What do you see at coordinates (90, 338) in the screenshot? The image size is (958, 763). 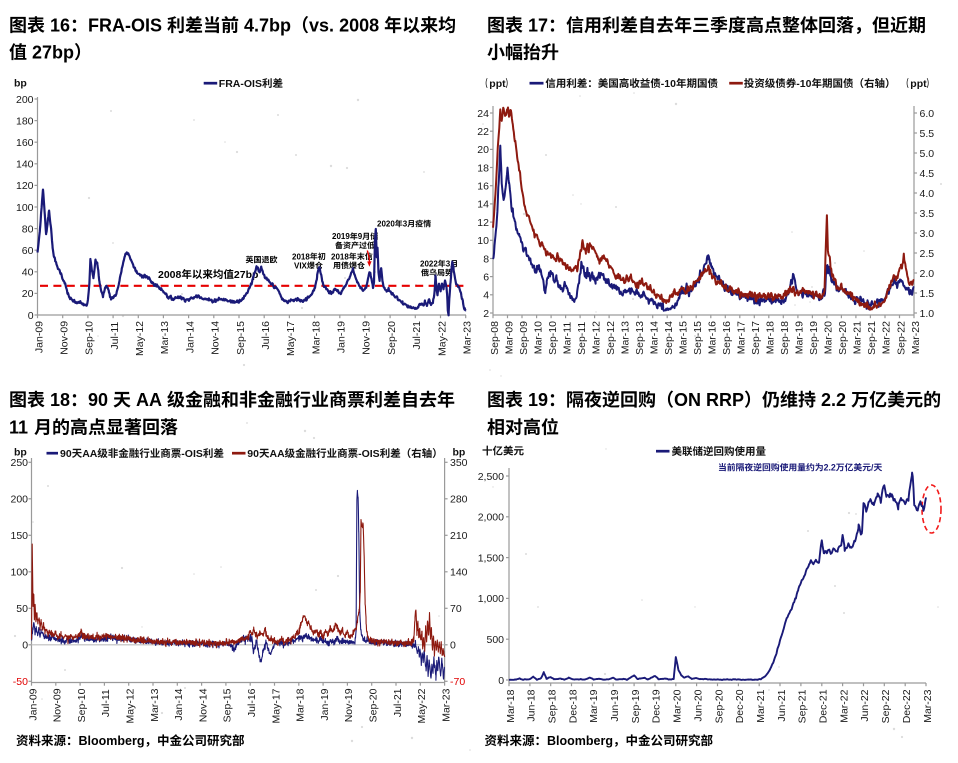 I see `svg-text: Sep-10` at bounding box center [90, 338].